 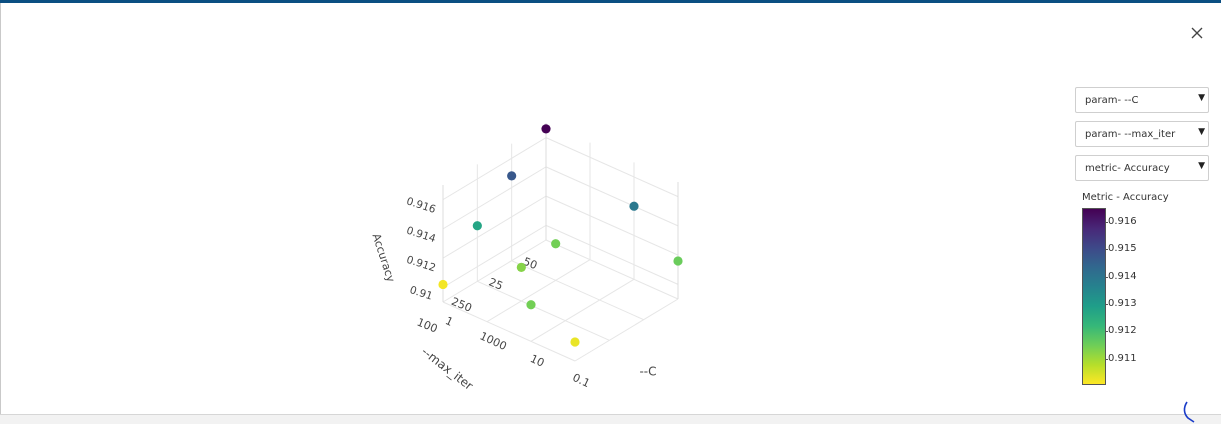 I want to click on colorbar-title: Metric - Accuracy, so click(x=1125, y=197).